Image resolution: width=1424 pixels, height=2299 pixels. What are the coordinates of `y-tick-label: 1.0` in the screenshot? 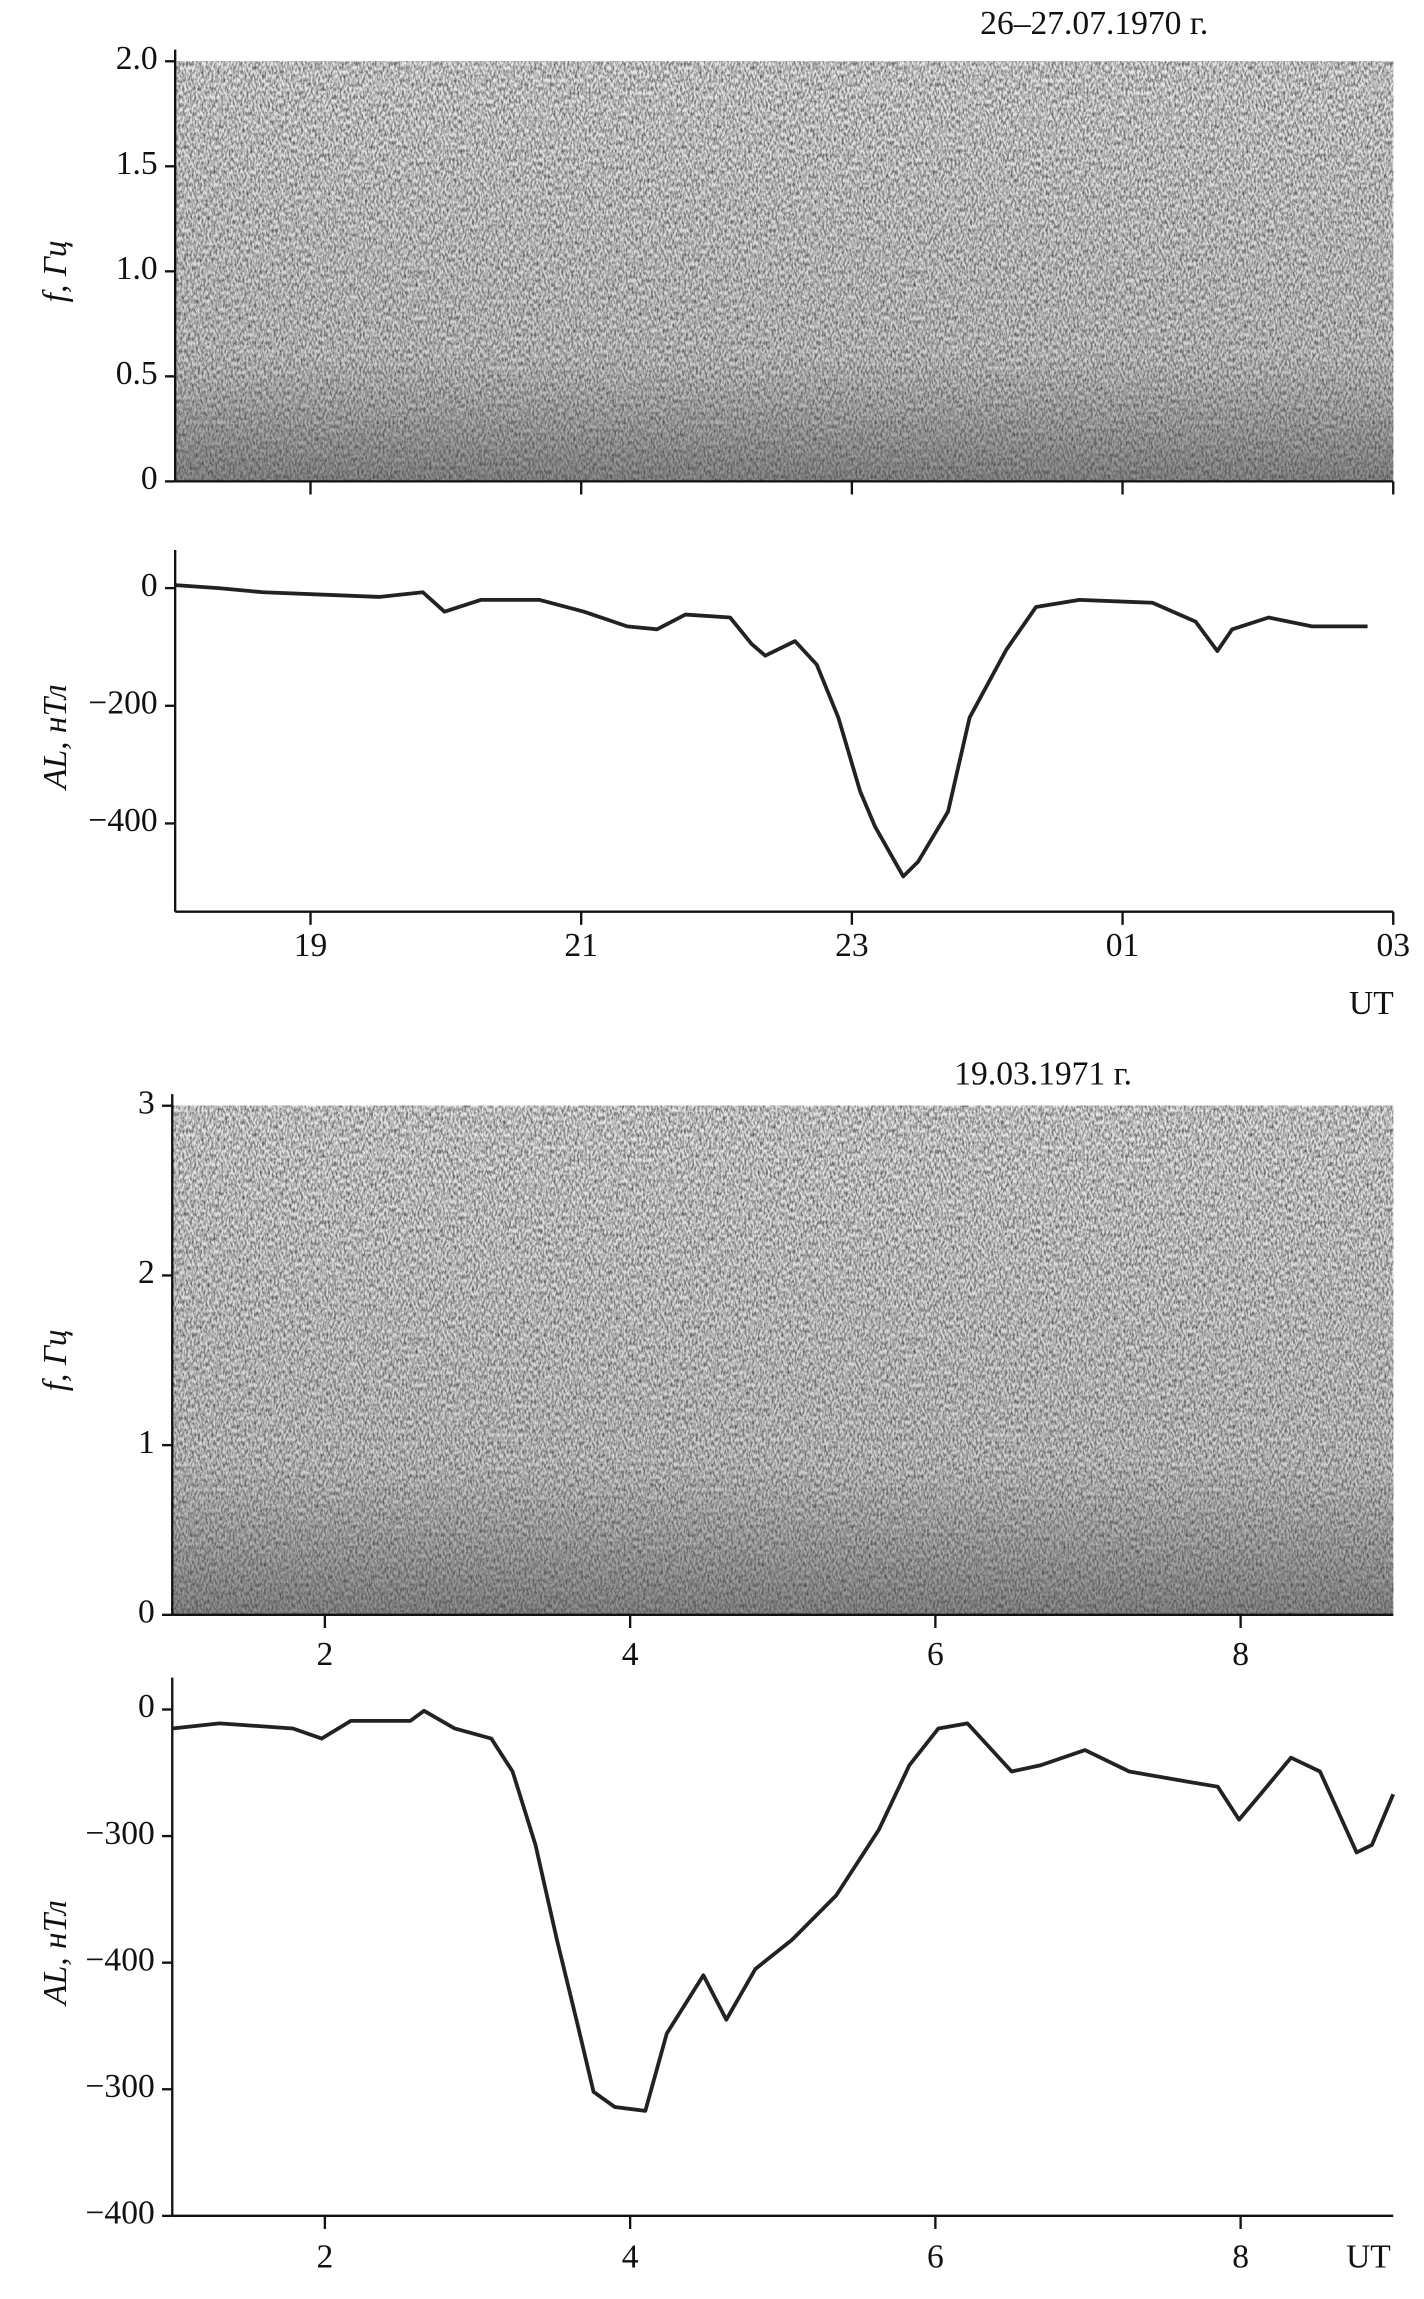 It's located at (137, 268).